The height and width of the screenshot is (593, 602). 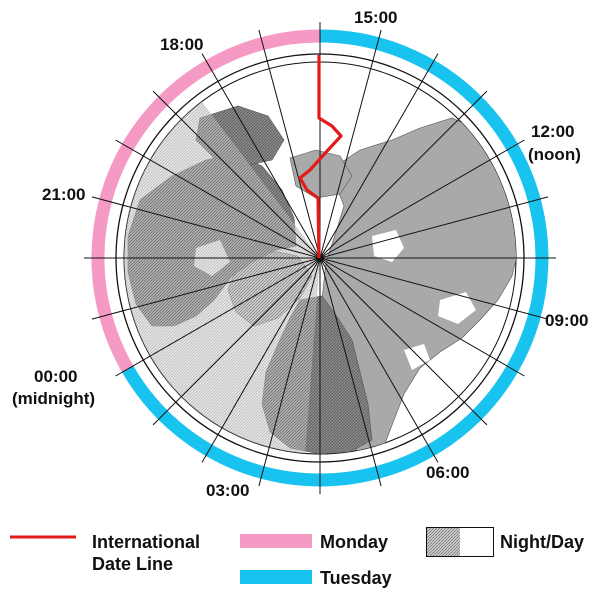 I want to click on legend-tuesday-label: Tuesday, so click(x=356, y=578).